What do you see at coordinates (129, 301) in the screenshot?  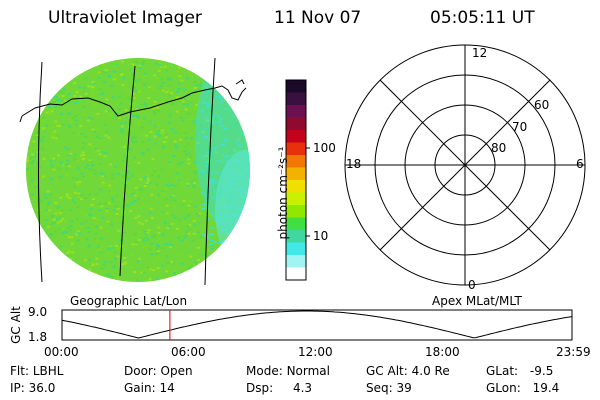 I see `image-panel-label: Geographic Lat/Lon` at bounding box center [129, 301].